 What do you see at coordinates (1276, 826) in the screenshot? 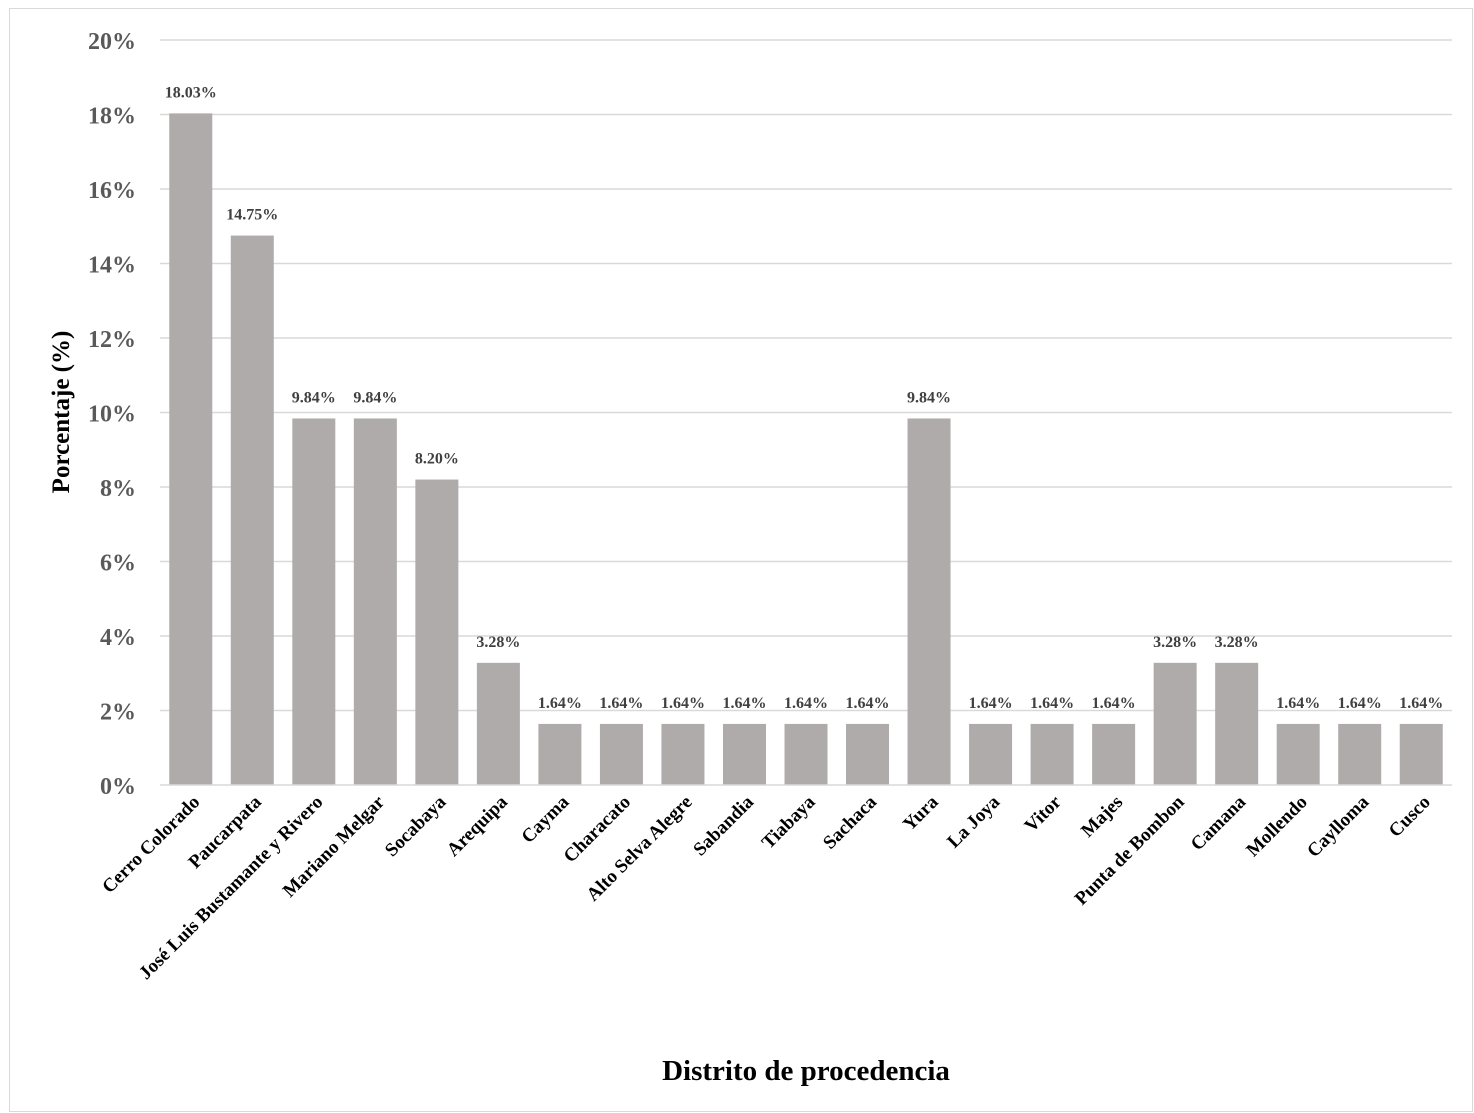
I see `x-category-label: Mollendo` at bounding box center [1276, 826].